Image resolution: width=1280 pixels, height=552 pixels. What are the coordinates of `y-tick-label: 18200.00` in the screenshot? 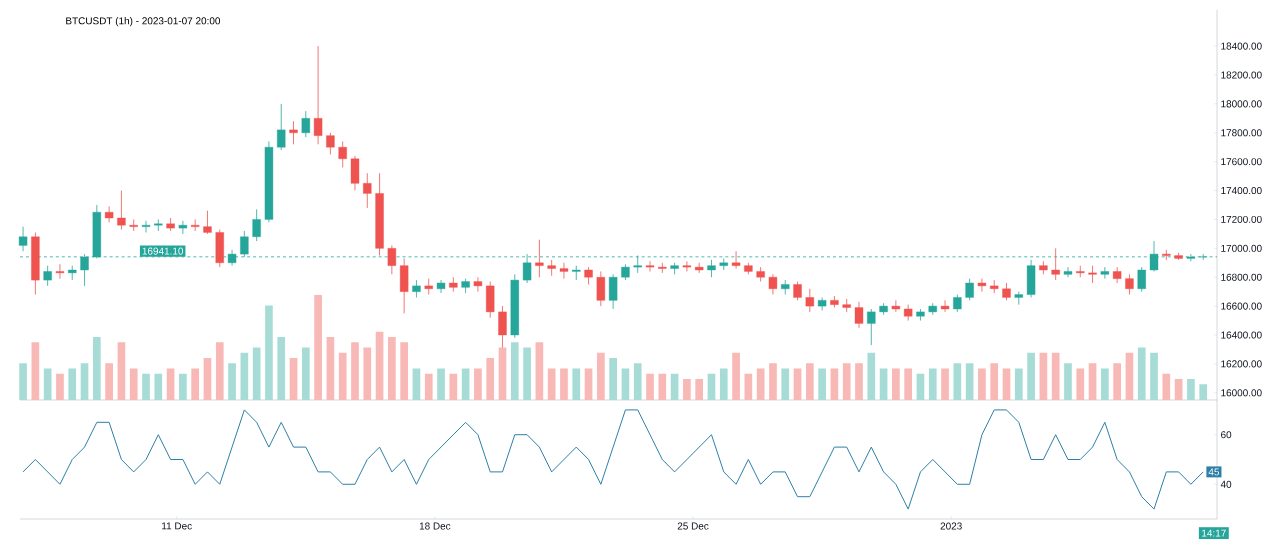 It's located at (1241, 75).